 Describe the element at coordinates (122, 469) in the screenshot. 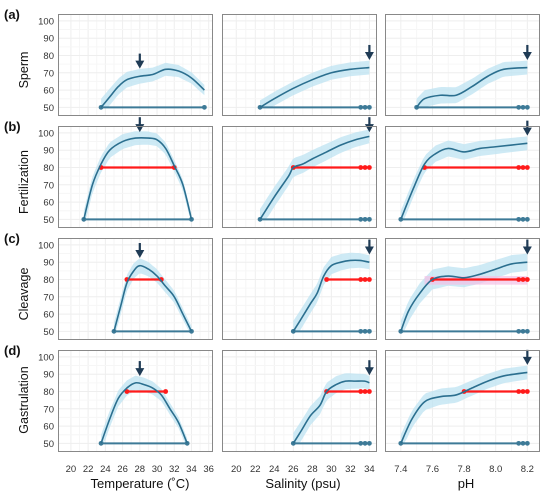

I see `x-tick-label: 26` at that location.